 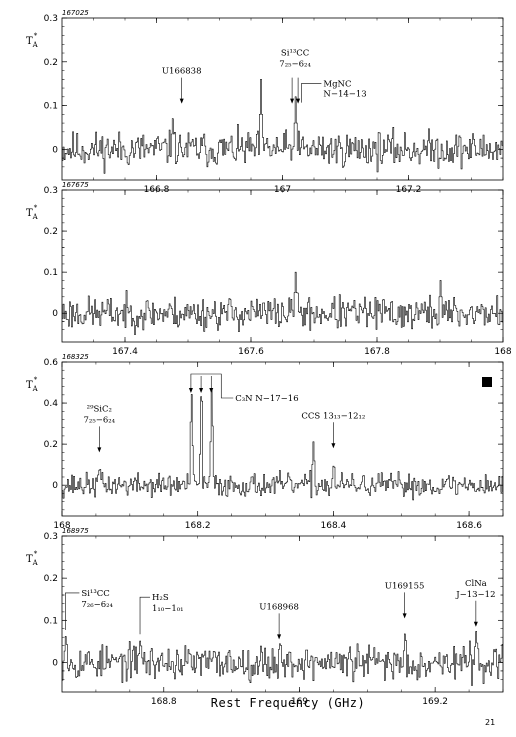 I want to click on line-annotation: U168968, so click(x=279, y=621).